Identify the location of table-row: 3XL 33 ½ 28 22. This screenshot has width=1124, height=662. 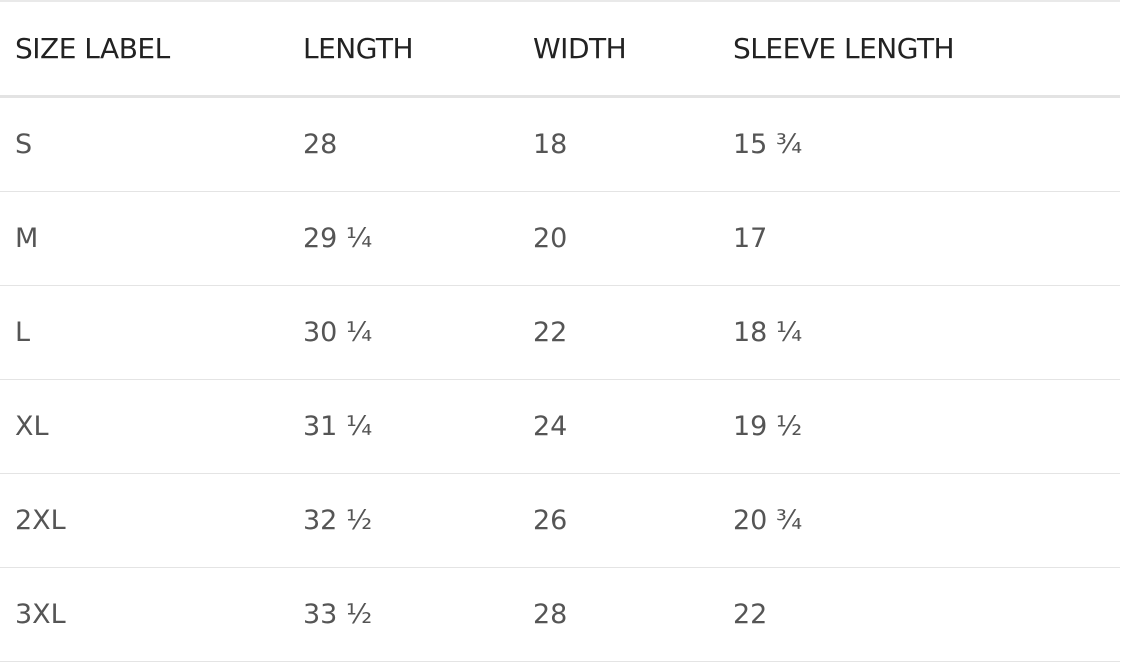
(560, 615).